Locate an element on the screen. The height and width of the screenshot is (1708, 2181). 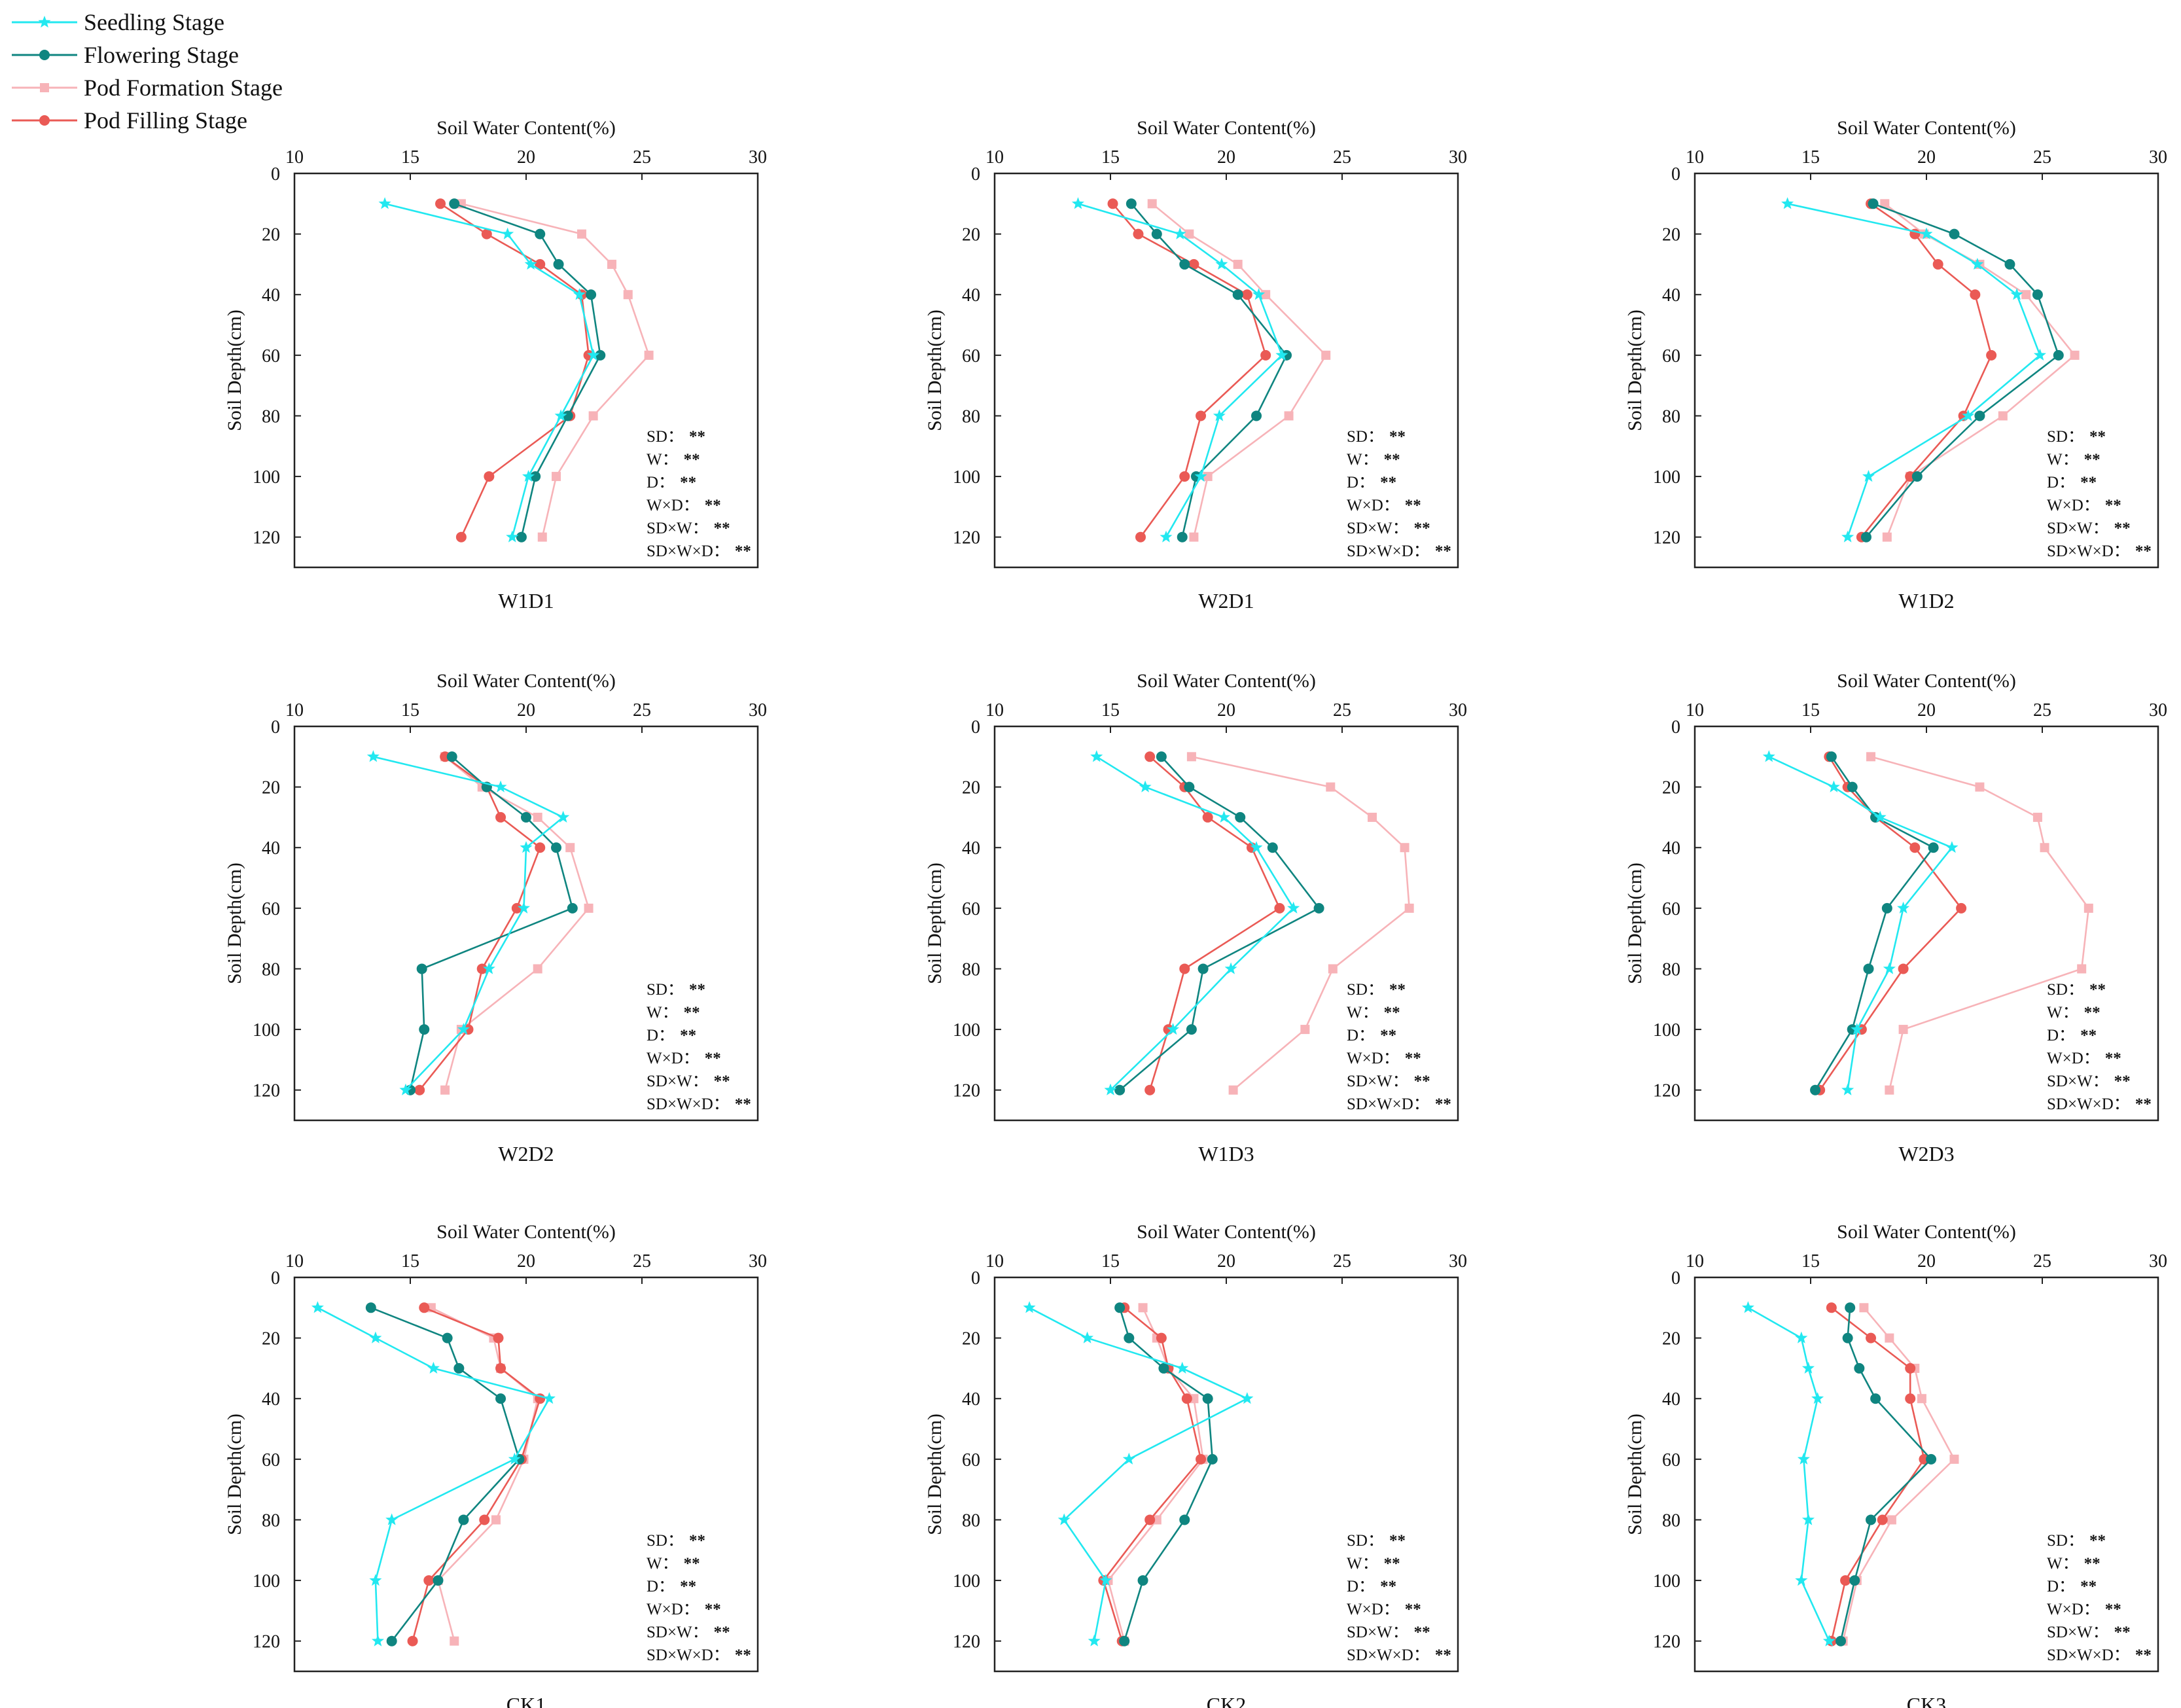
x-tick-label: 20 is located at coordinates (1926, 1261).